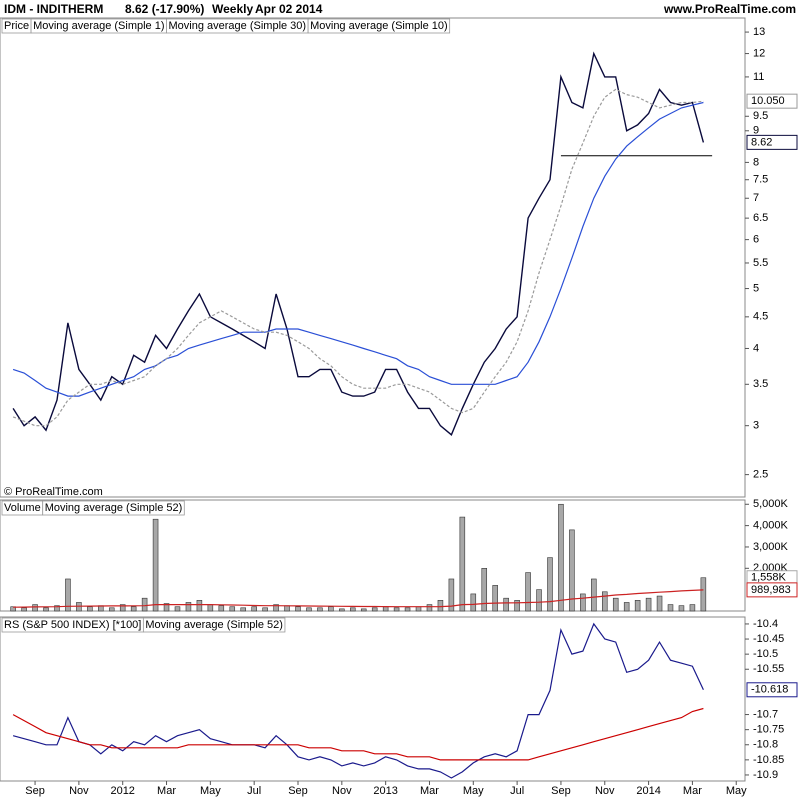  Describe the element at coordinates (756, 288) in the screenshot. I see `y-tick-label: 5` at that location.